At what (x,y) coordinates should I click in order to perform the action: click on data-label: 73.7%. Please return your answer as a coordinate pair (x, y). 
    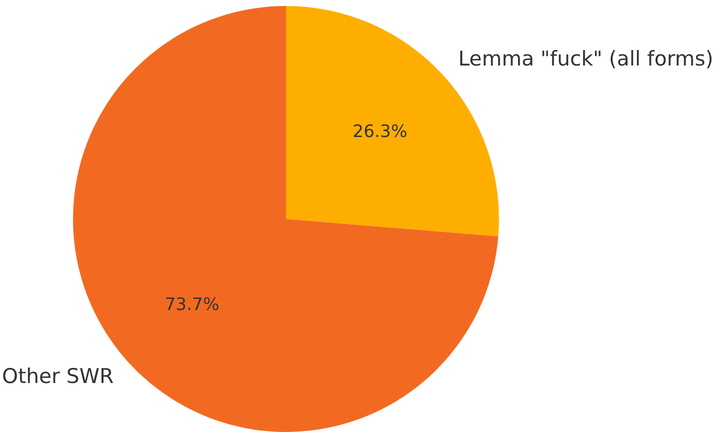
    Looking at the image, I should click on (192, 305).